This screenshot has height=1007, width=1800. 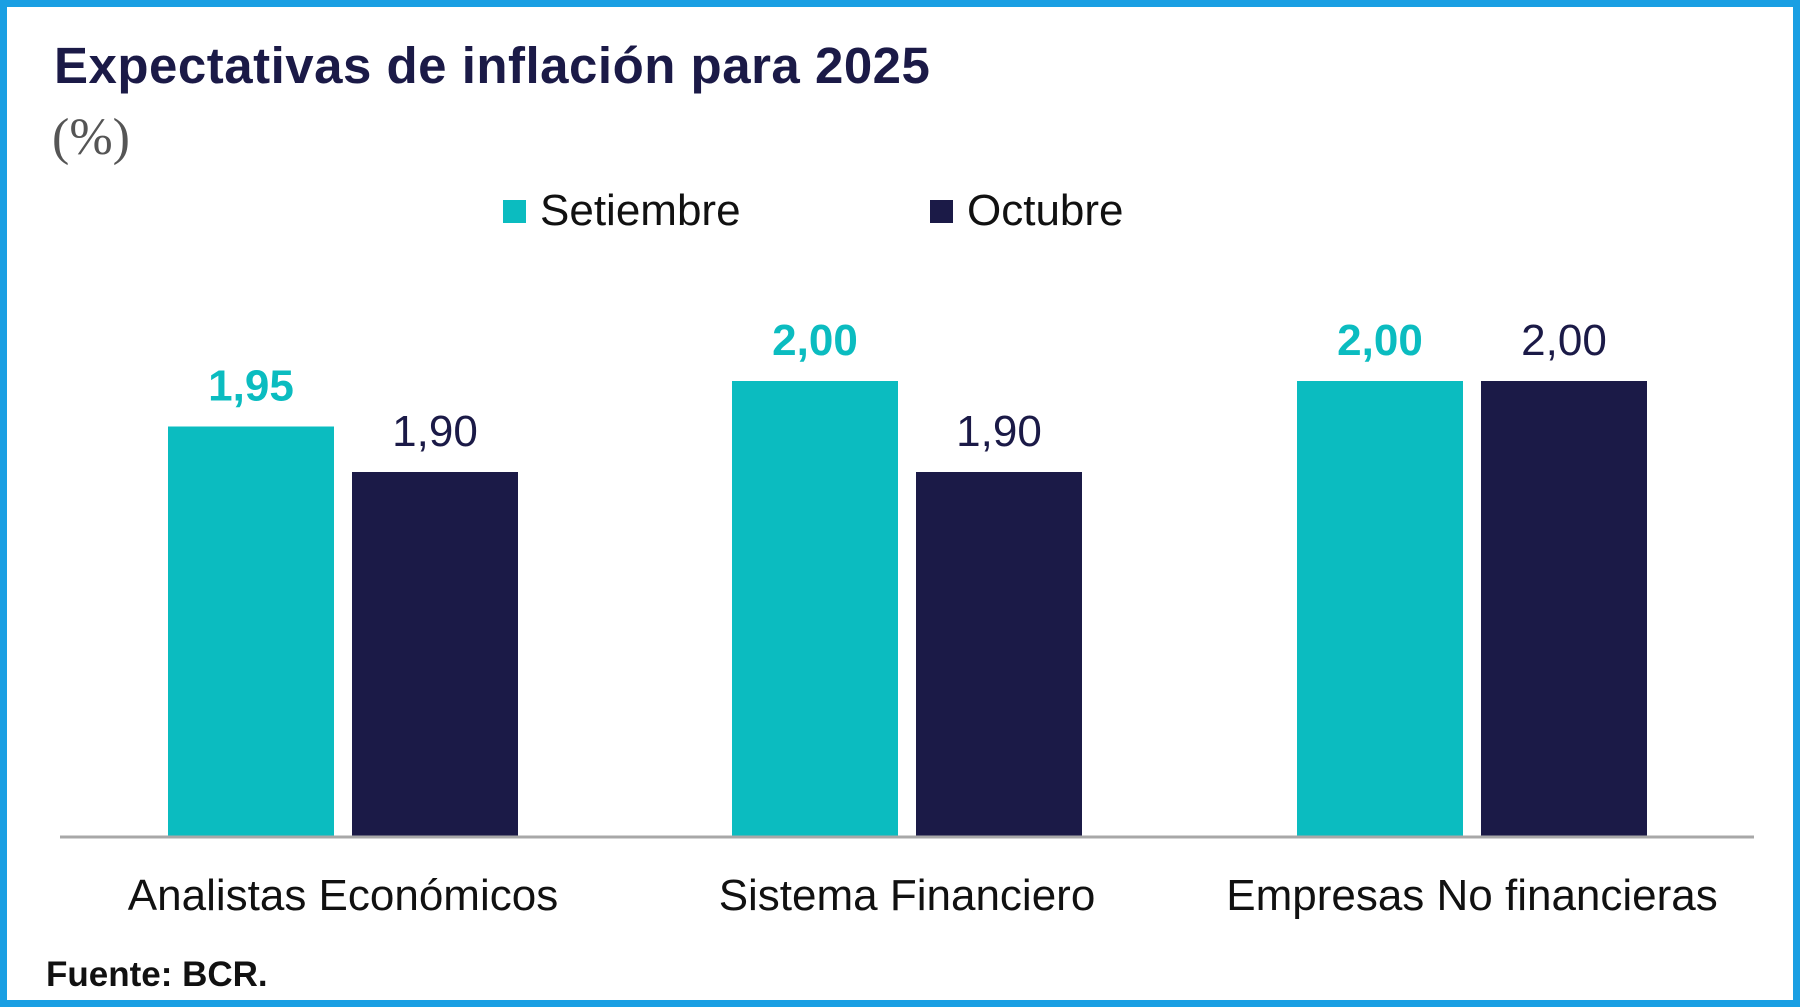 I want to click on legend-item-octubre: Octubre, so click(x=1027, y=211).